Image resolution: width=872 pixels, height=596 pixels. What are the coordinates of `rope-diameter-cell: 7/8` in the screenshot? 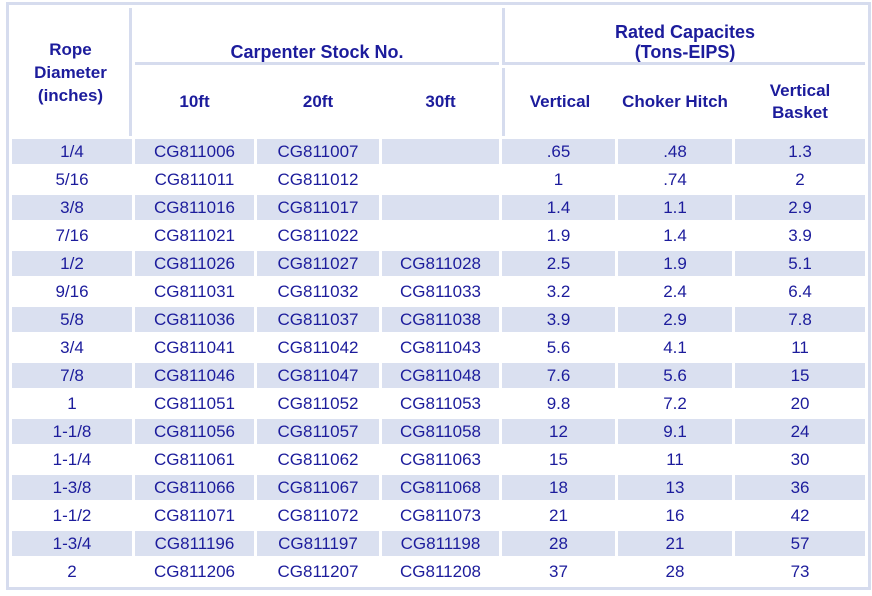 It's located at (72, 375).